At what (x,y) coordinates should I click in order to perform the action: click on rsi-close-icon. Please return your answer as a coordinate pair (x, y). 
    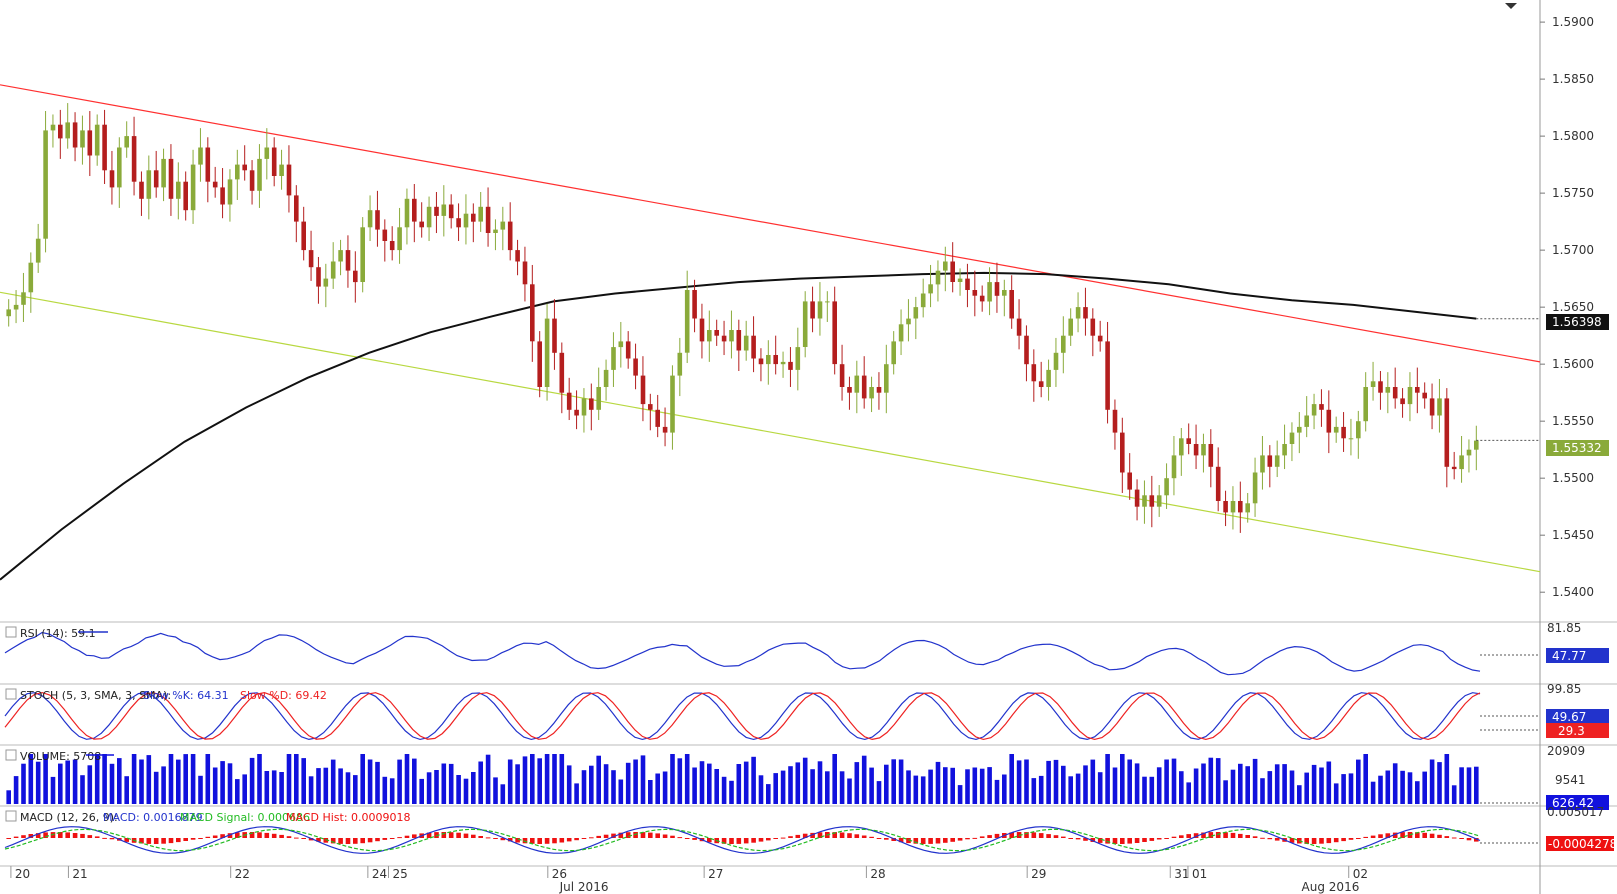
    Looking at the image, I should click on (11, 632).